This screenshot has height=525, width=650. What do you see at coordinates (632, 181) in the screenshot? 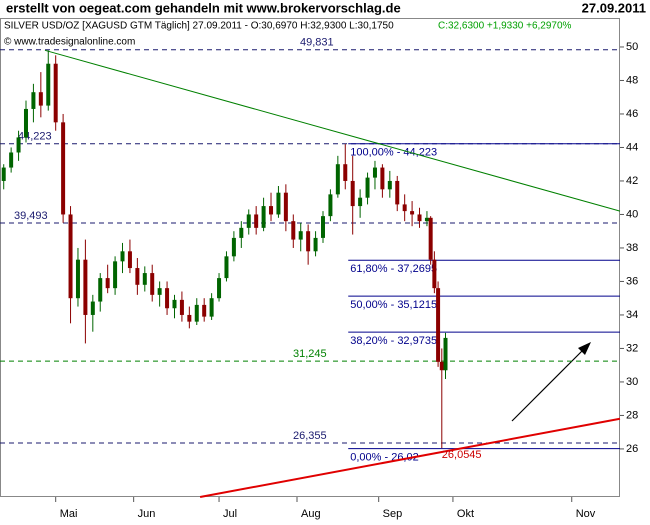
I see `y-tick-label: 42` at bounding box center [632, 181].